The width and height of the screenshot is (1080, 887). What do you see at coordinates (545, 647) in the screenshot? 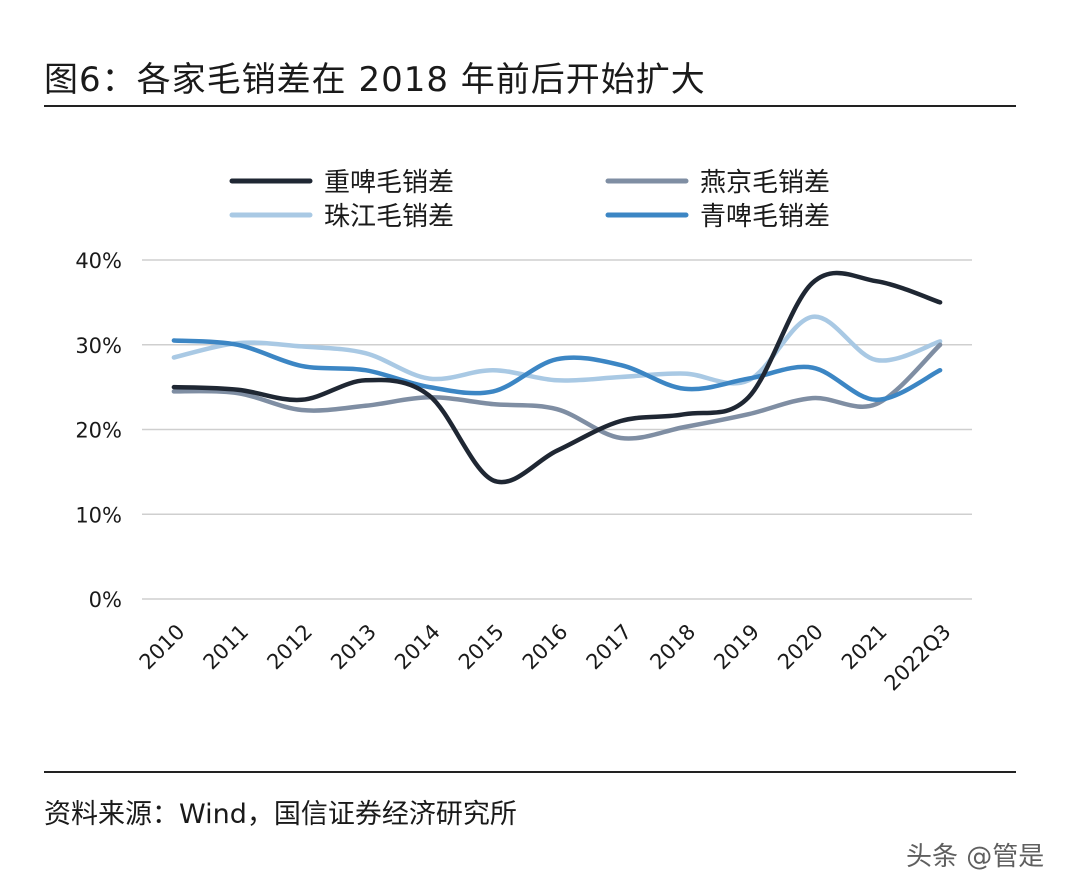
I see `x-tick-label: 2016` at bounding box center [545, 647].